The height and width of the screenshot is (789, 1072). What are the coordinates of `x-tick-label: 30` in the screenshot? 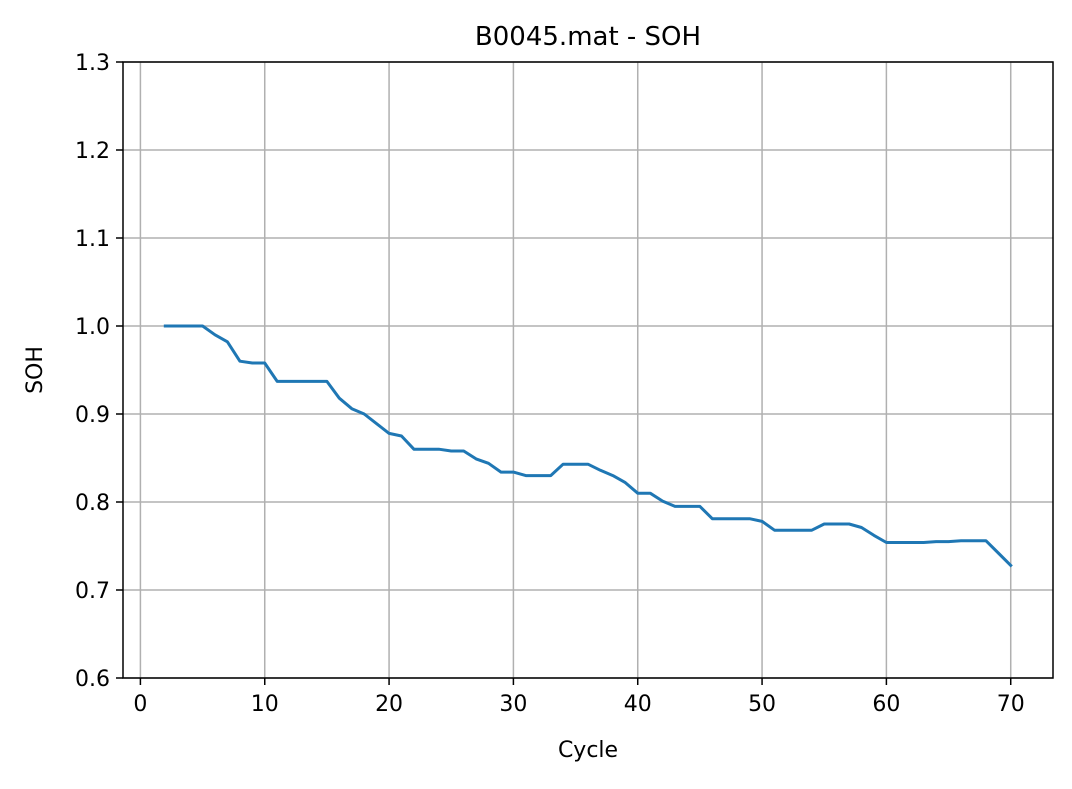 It's located at (513, 704).